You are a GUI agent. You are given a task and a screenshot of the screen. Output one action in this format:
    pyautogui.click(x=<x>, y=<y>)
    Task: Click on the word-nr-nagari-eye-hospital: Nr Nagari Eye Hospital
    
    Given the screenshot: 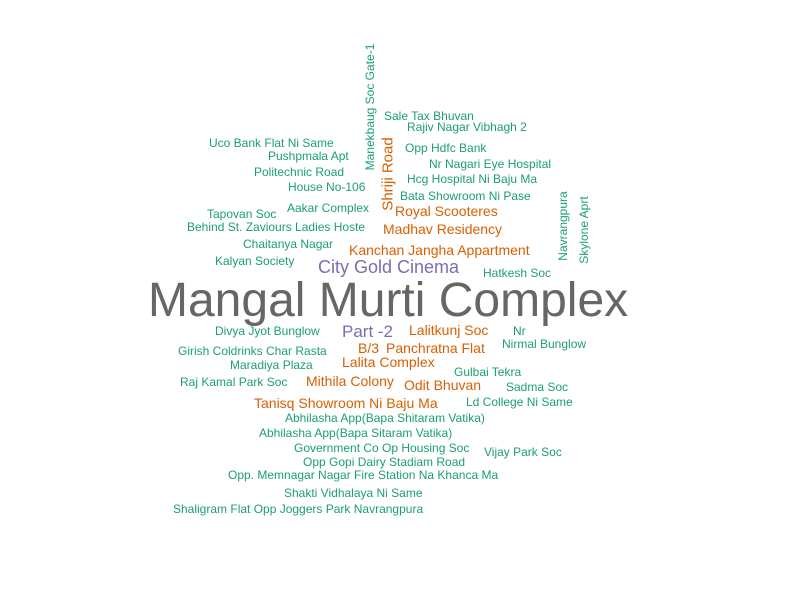 What is the action you would take?
    pyautogui.click(x=490, y=164)
    